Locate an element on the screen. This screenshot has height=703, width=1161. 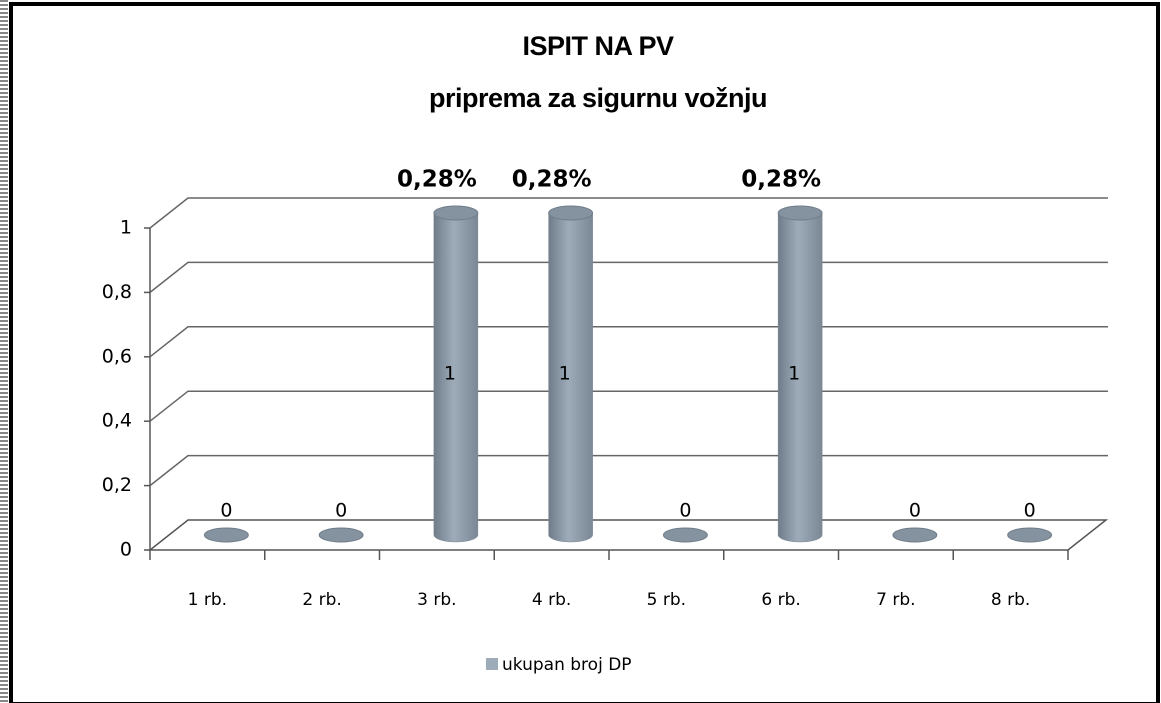
x-tick-label: 1 rb. is located at coordinates (207, 600).